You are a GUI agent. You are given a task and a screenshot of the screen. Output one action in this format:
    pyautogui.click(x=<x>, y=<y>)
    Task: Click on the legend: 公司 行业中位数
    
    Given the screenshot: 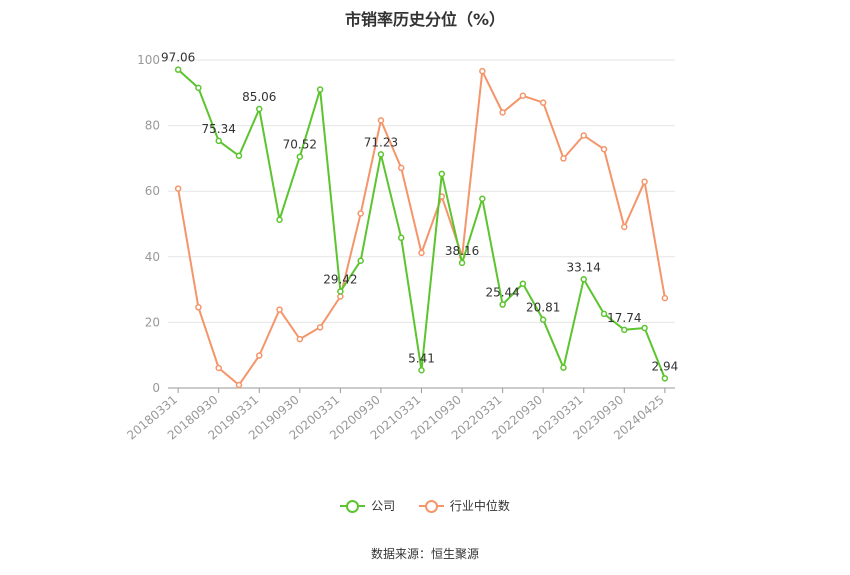 What is the action you would take?
    pyautogui.click(x=425, y=506)
    